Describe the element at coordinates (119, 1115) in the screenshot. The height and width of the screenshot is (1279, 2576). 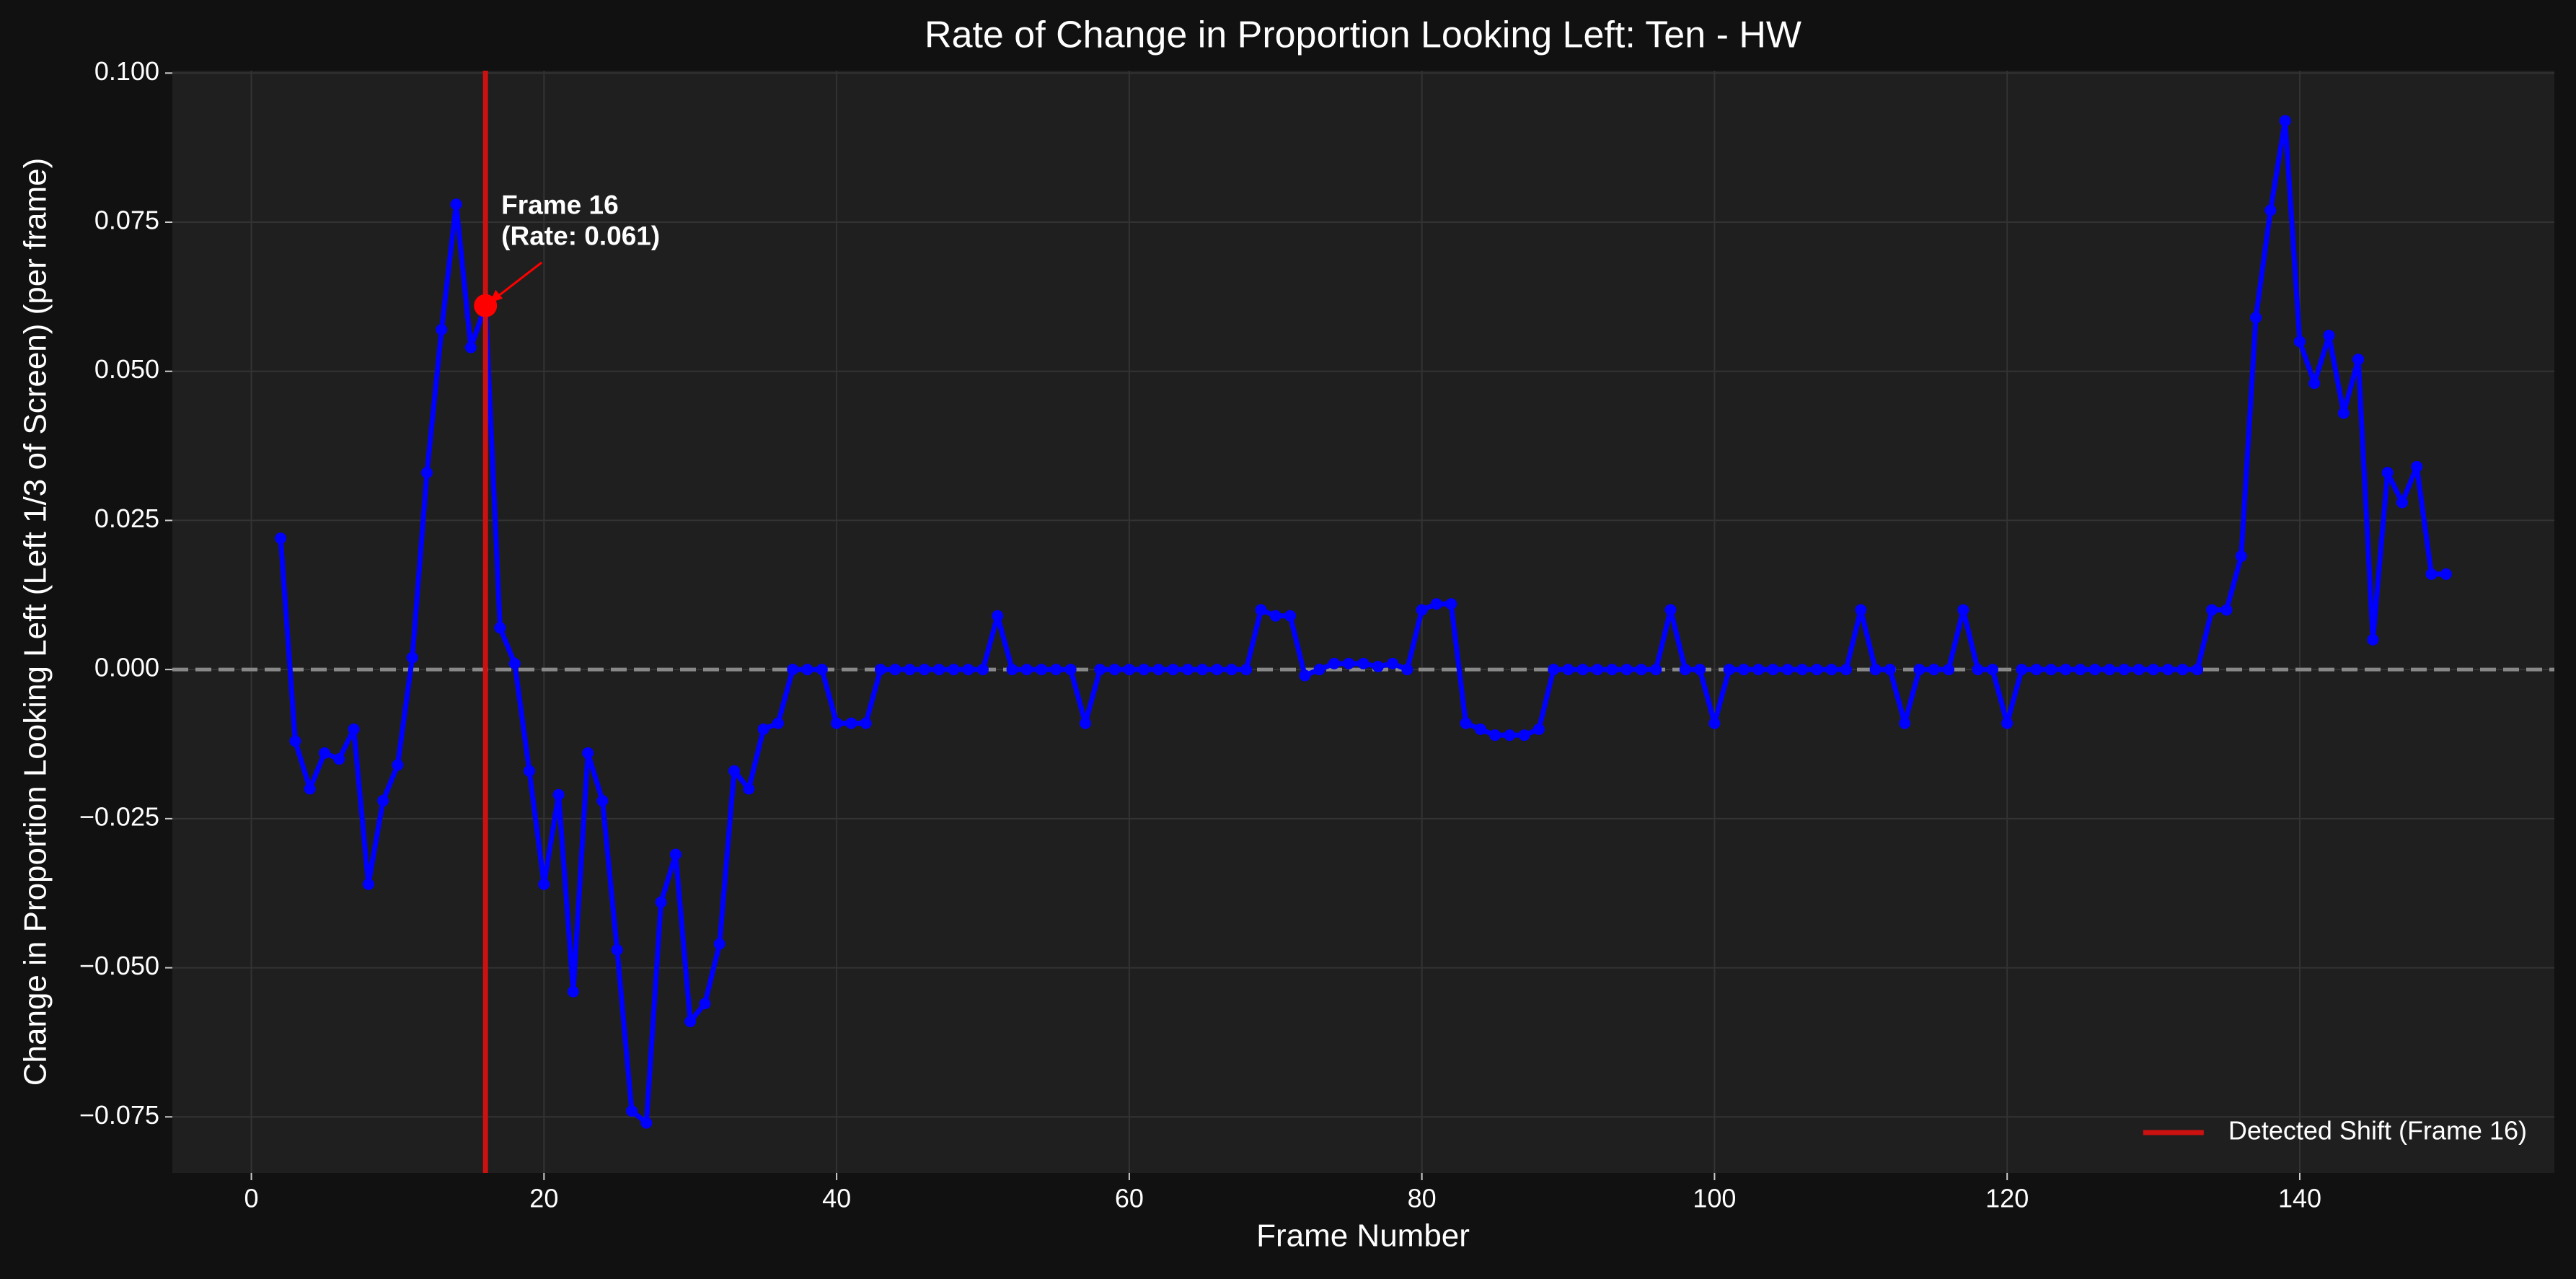
I see `y-tick-label: −0.075` at that location.